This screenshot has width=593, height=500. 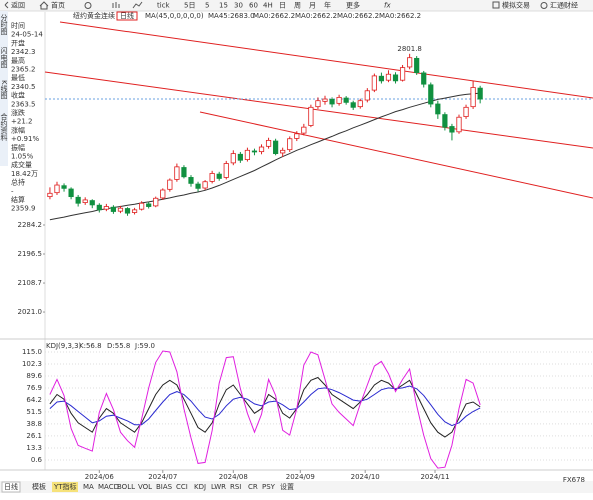 What do you see at coordinates (58, 5) in the screenshot?
I see `home-button: 首页` at bounding box center [58, 5].